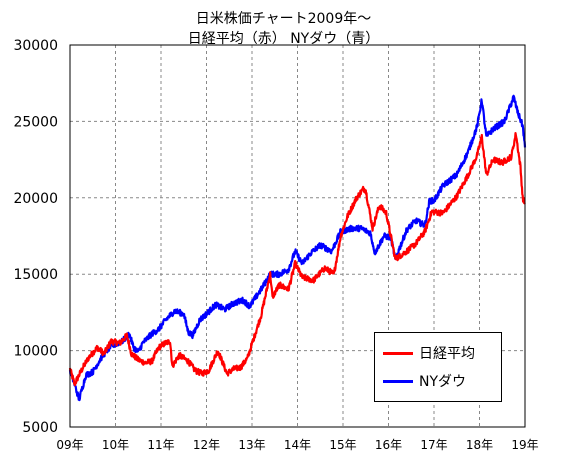 The height and width of the screenshot is (463, 567). What do you see at coordinates (206, 445) in the screenshot?
I see `x-tick-label: 12年` at bounding box center [206, 445].